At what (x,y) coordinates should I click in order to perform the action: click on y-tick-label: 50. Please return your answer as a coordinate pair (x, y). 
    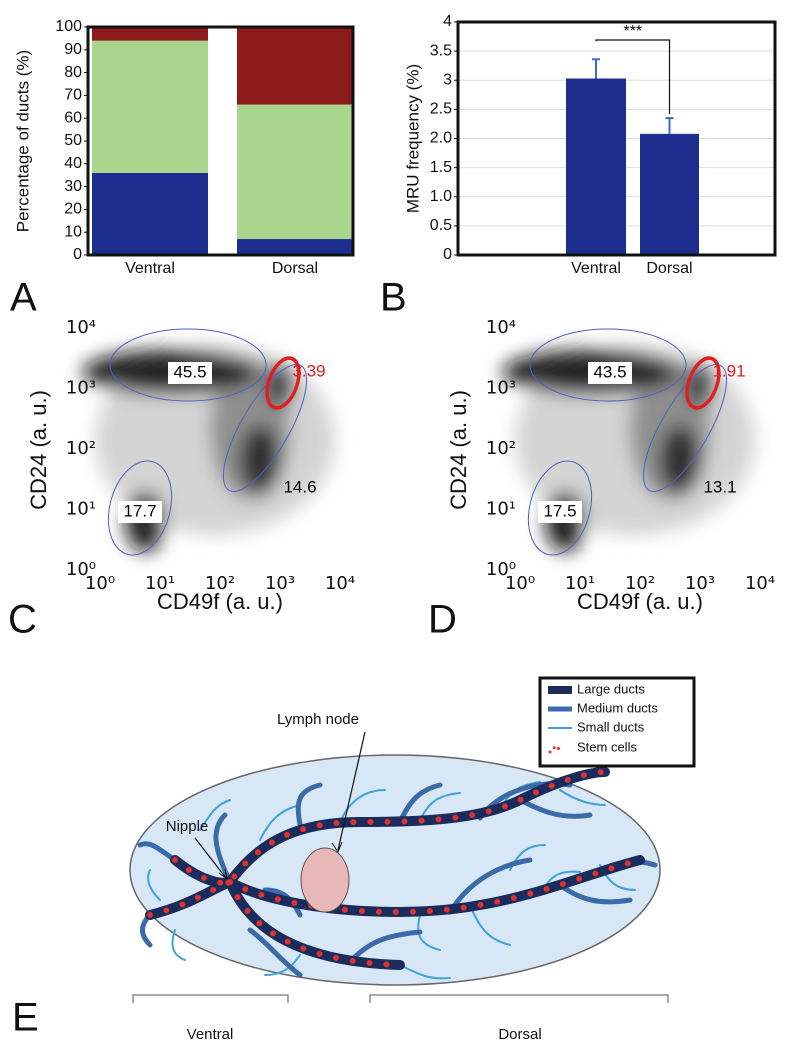
    Looking at the image, I should click on (73, 140).